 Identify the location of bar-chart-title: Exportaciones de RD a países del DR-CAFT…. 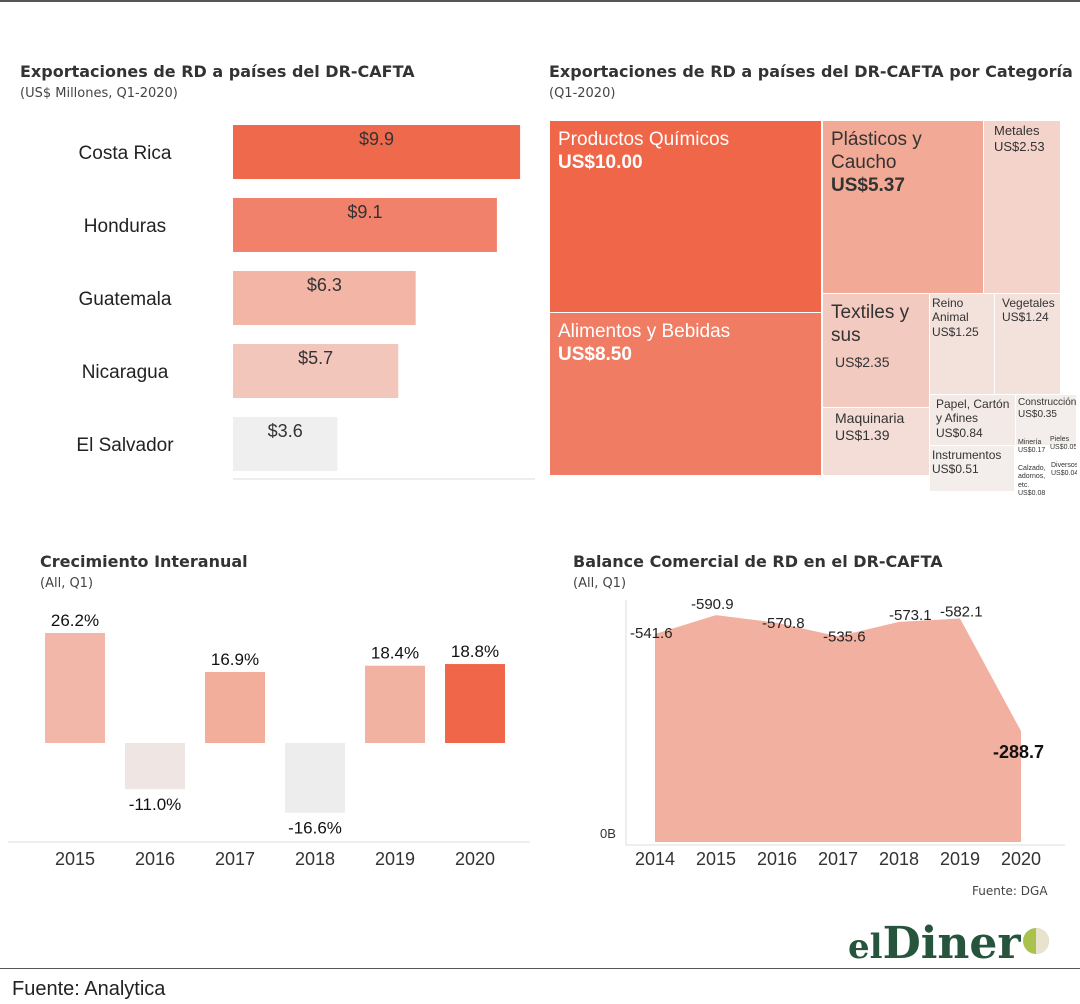
(217, 71).